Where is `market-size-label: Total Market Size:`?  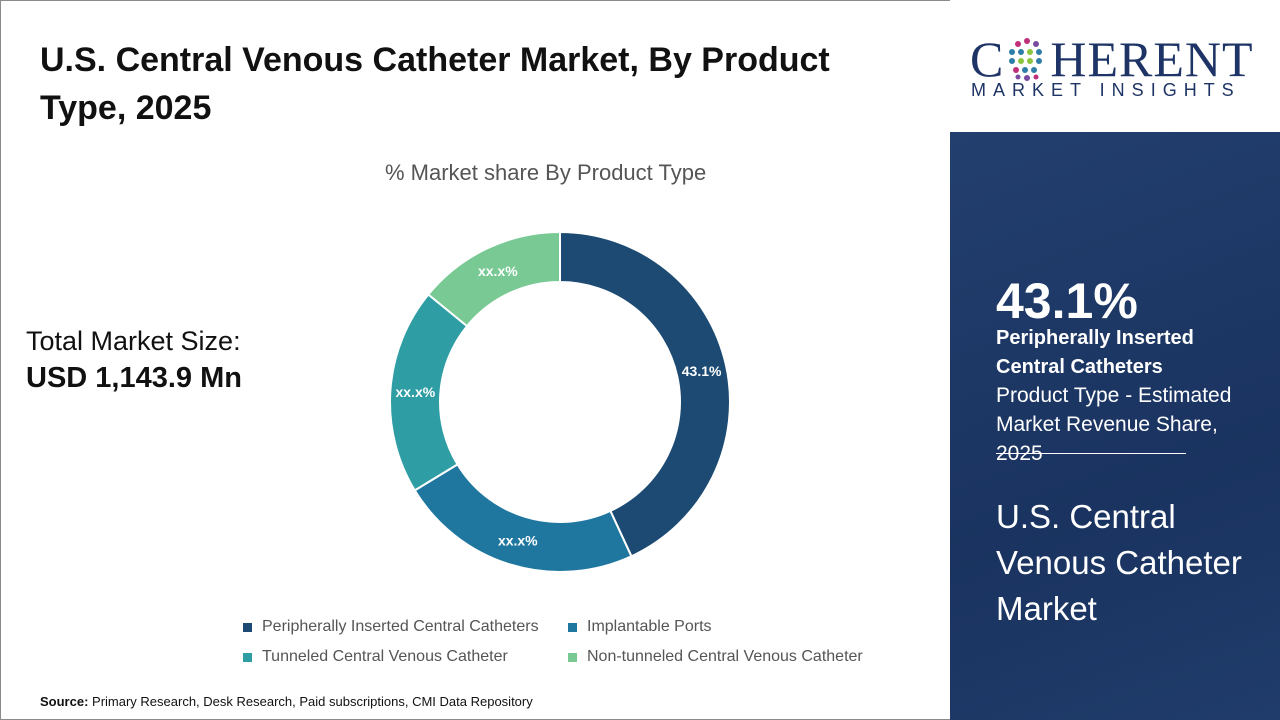
market-size-label: Total Market Size: is located at coordinates (133, 341).